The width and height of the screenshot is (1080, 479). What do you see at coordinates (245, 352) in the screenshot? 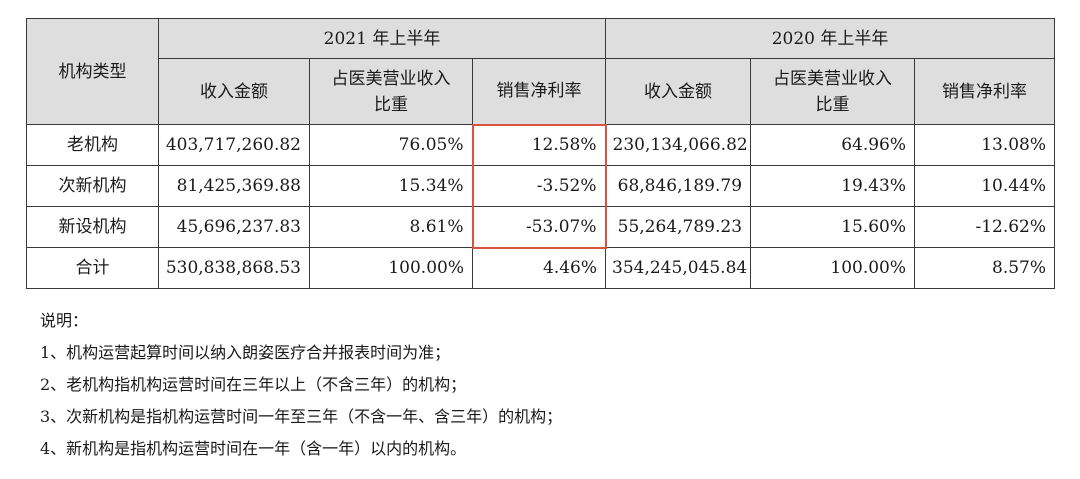
I see `note-item: 1、机构运营起算时间以纳入朗姿医疗合并报表时间为准；` at bounding box center [245, 352].